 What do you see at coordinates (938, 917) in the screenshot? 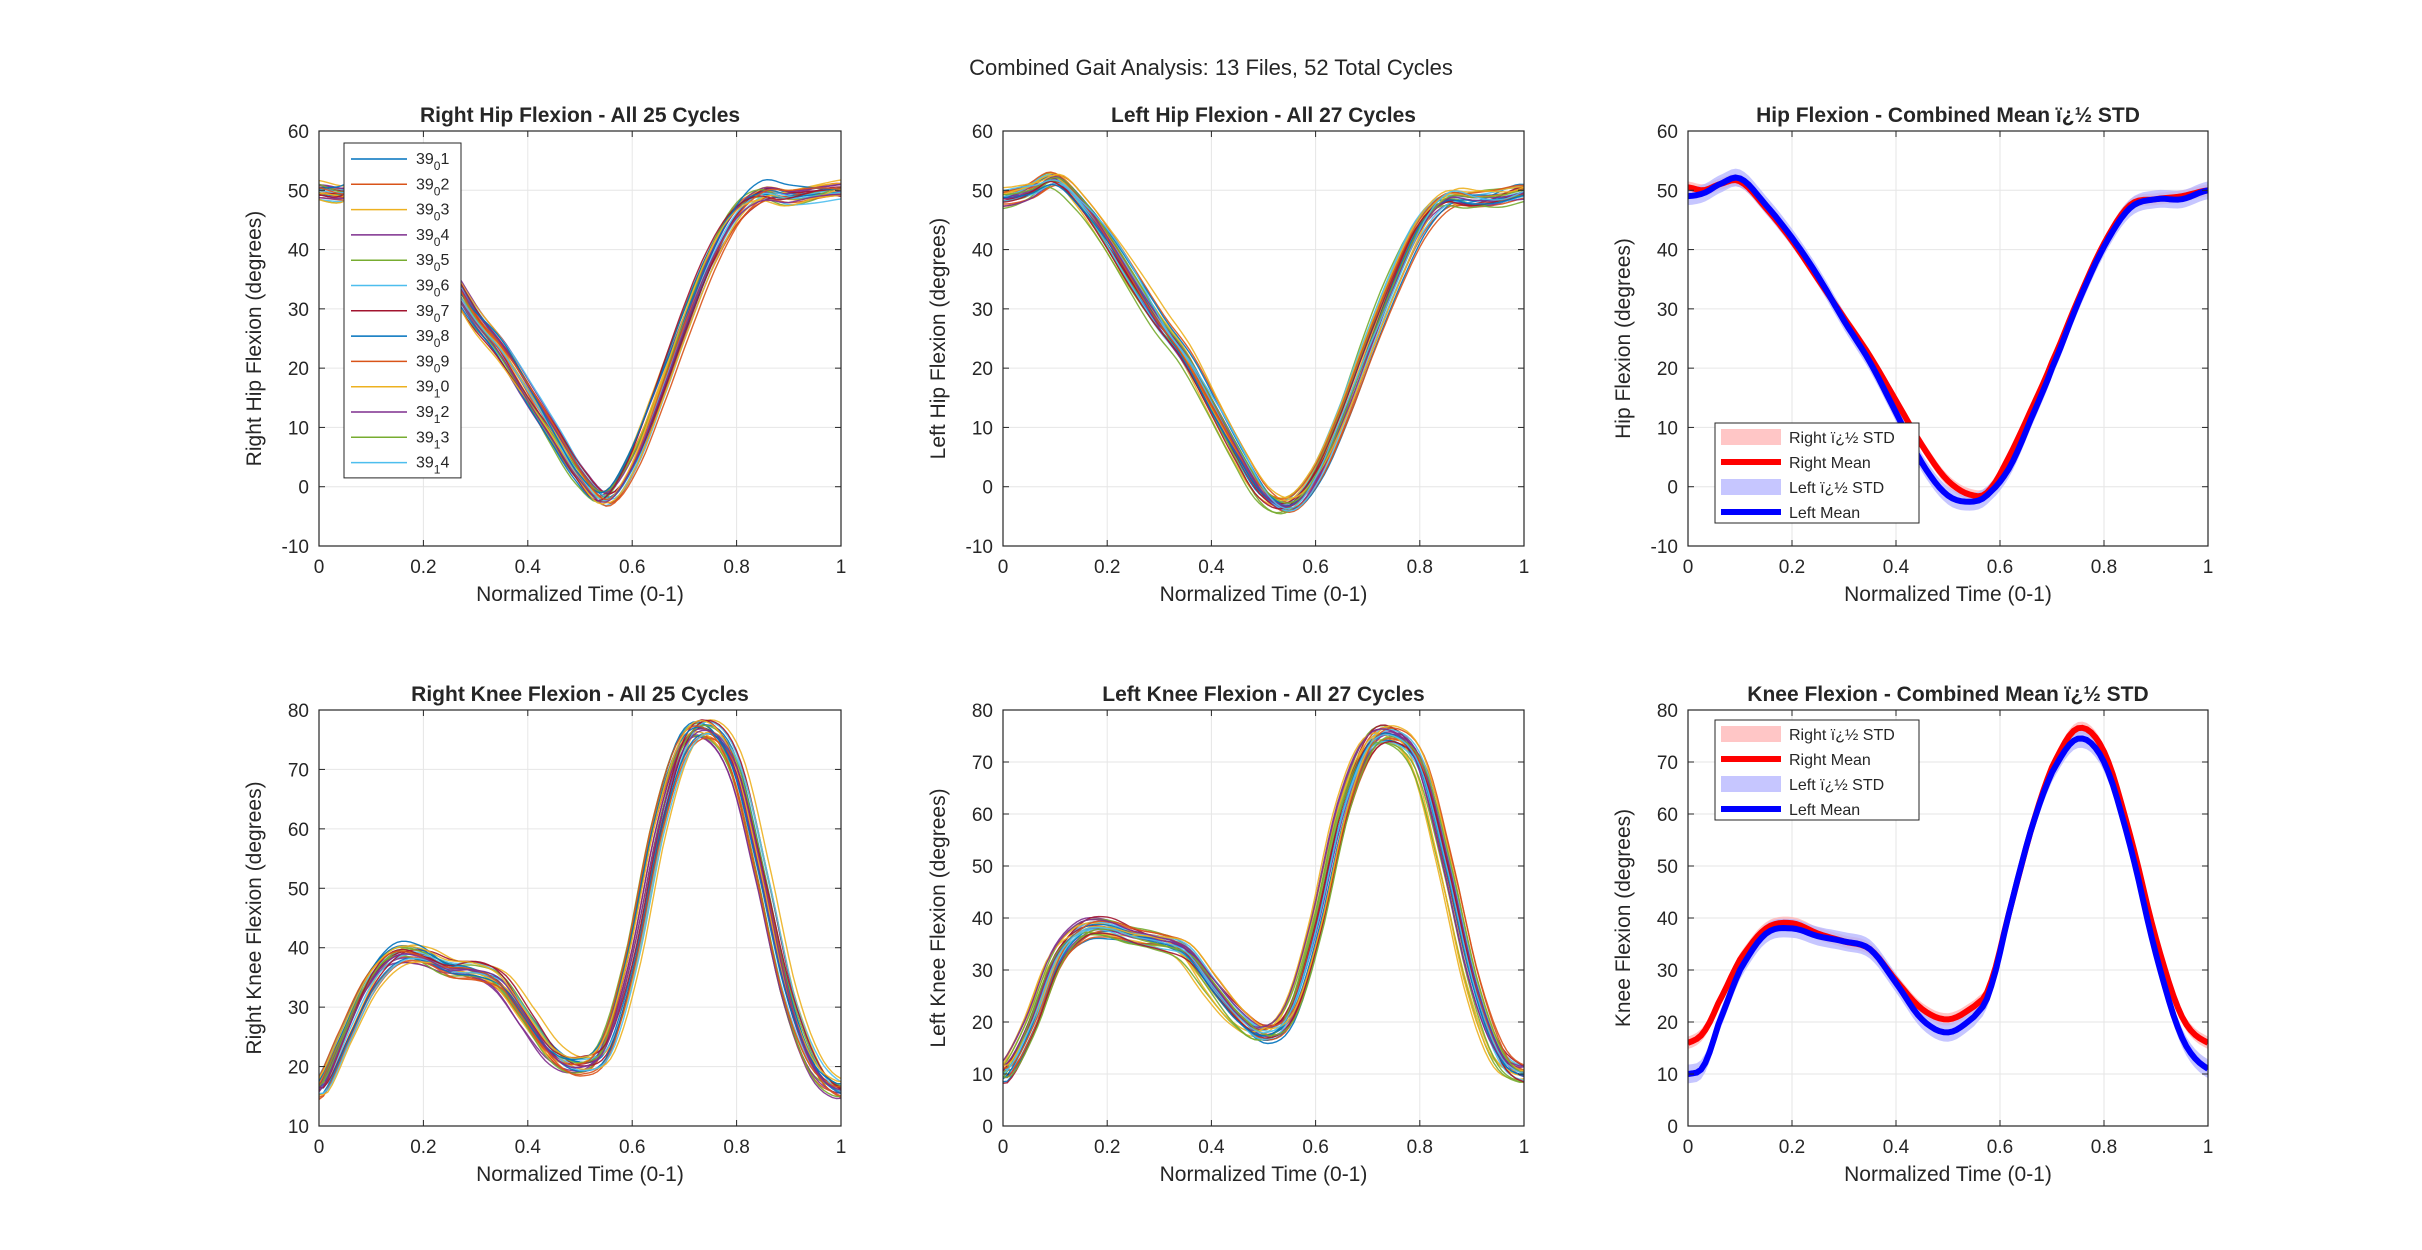
I see `y-axis-label: Left Knee Flexion (degrees)` at bounding box center [938, 917].